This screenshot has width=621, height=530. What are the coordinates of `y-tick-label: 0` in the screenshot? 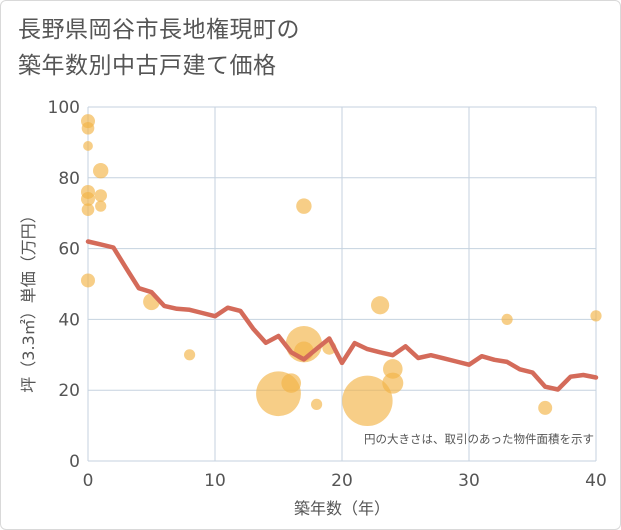 It's located at (74, 462).